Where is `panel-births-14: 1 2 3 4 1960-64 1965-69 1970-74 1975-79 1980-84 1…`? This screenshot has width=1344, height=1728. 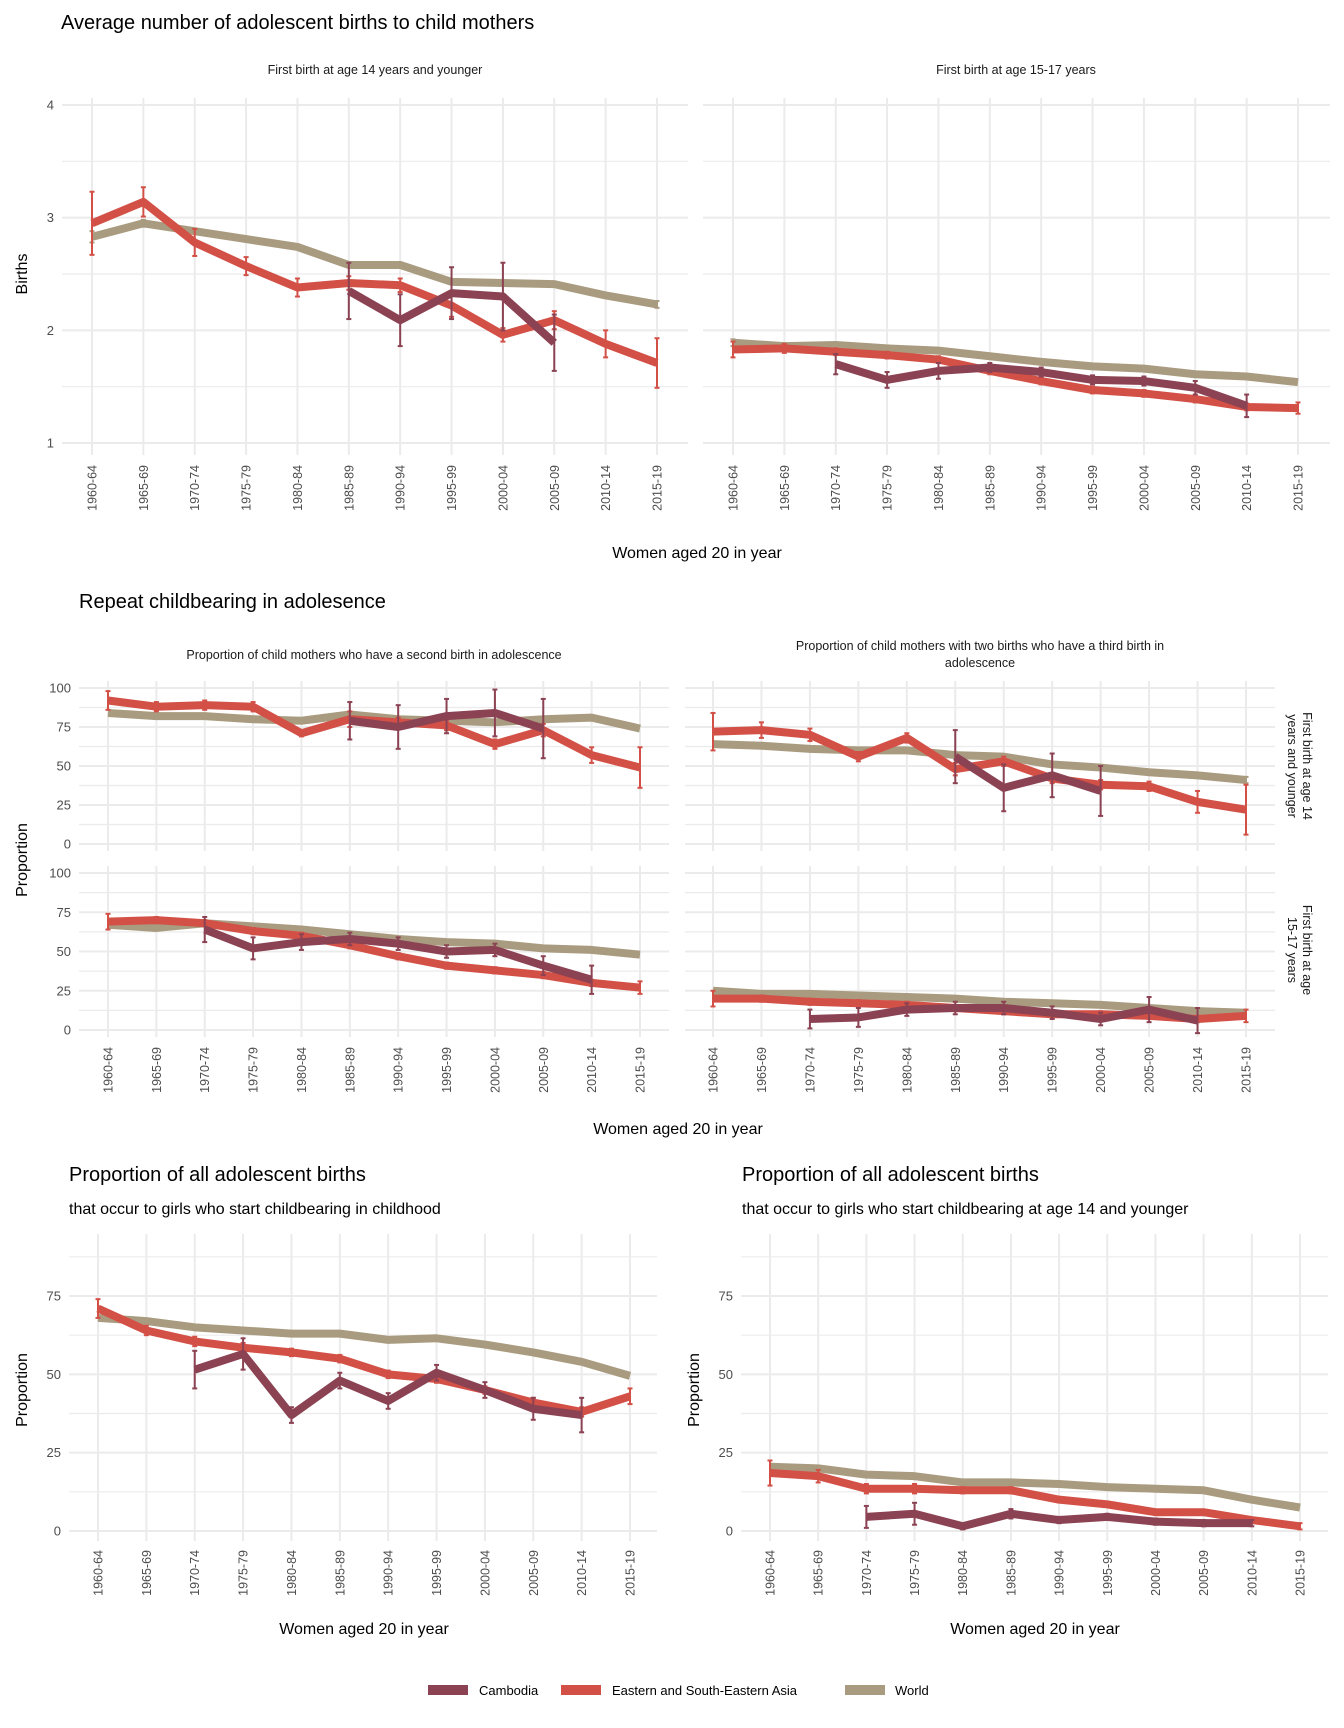
panel-births-14: 1 2 3 4 1960-64 1965-69 1970-74 1975-79 1980-84 1… is located at coordinates (367, 304).